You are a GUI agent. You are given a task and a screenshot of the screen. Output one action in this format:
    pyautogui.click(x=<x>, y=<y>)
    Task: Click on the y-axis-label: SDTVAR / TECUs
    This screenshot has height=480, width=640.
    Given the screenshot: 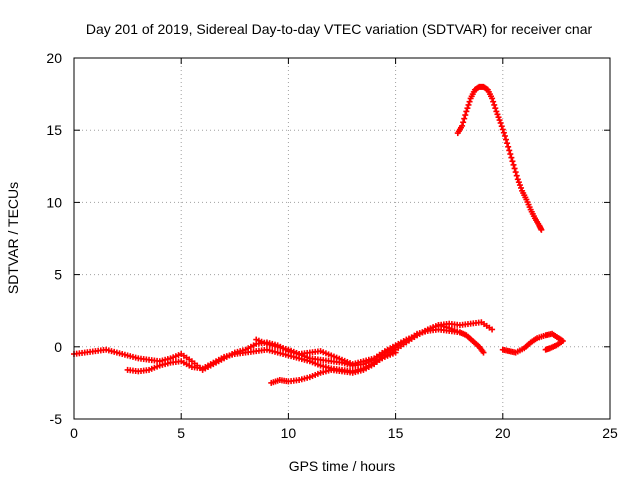 What is the action you would take?
    pyautogui.click(x=13, y=238)
    